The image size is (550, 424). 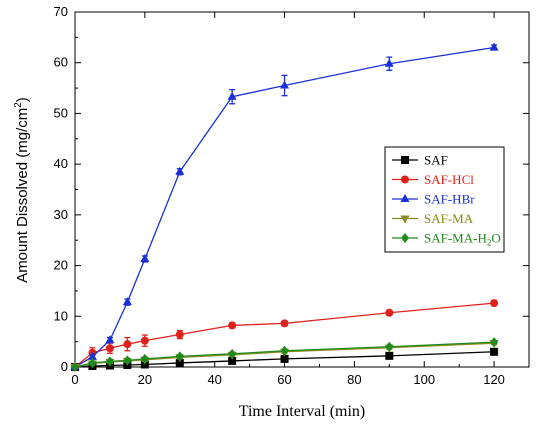 I want to click on legend-label-text: SAF-MA, so click(x=449, y=218).